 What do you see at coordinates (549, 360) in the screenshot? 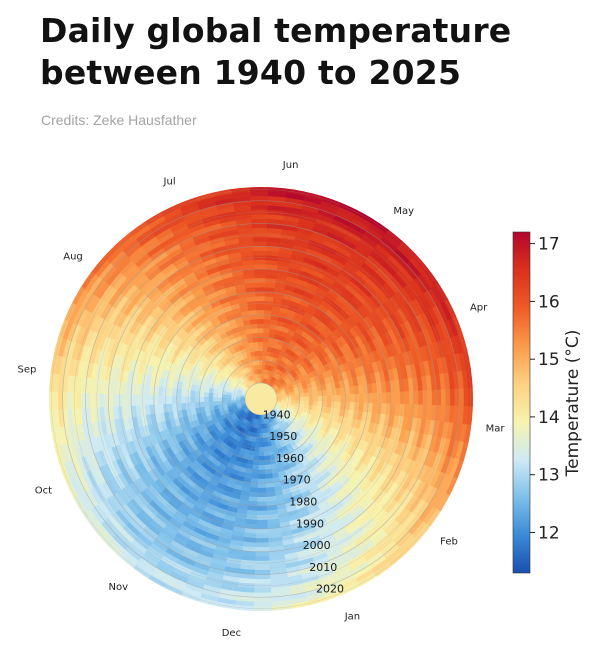
I see `colorbar-tick-label: 15` at bounding box center [549, 360].